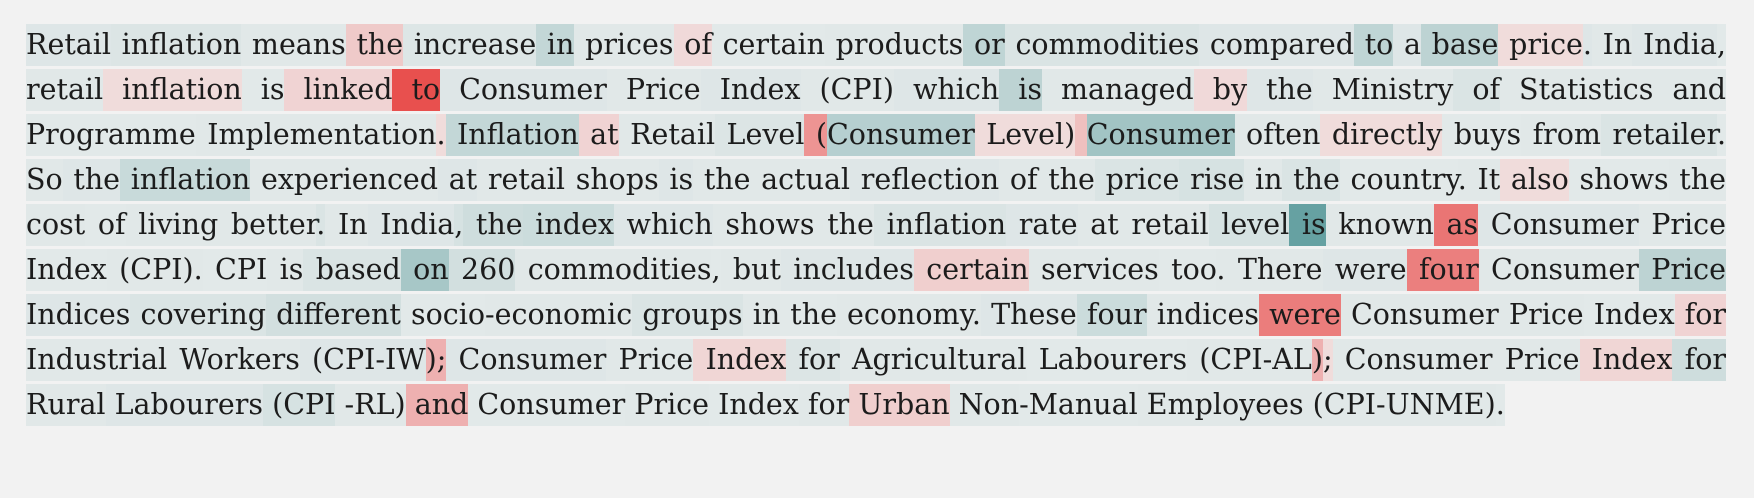  What do you see at coordinates (111, 135) in the screenshot?
I see `token: Programme` at bounding box center [111, 135].